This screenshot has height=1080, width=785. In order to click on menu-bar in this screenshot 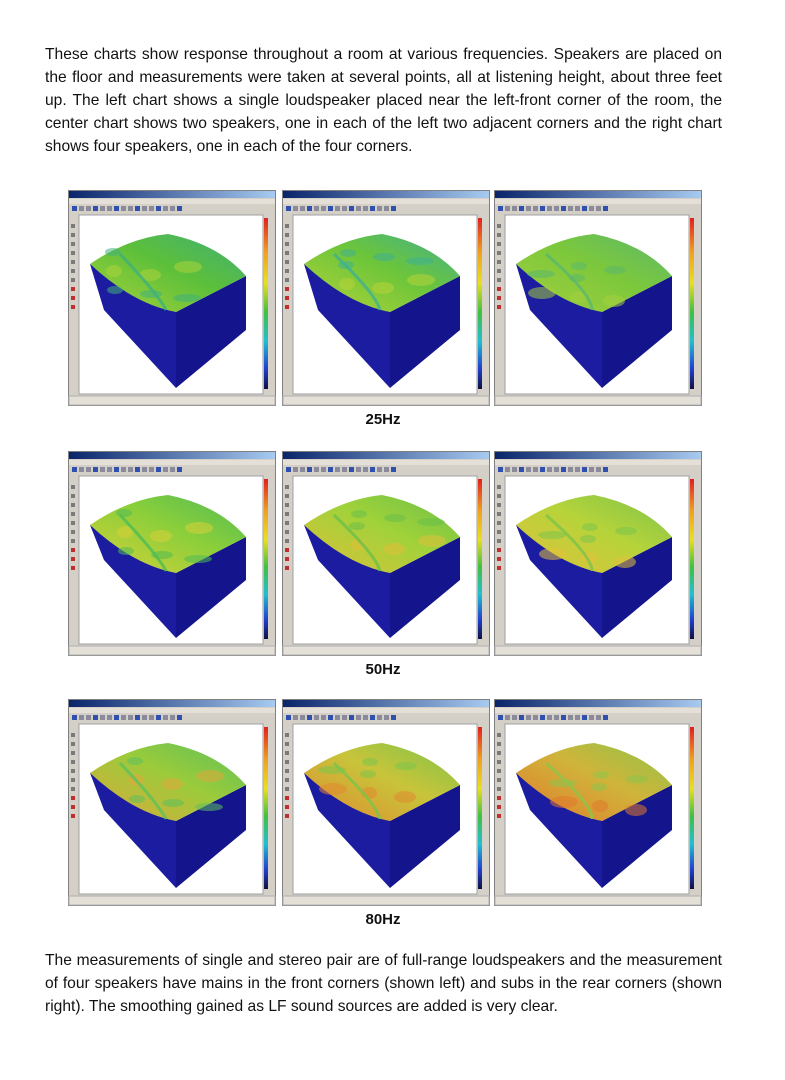, I will do `click(386, 462)`.